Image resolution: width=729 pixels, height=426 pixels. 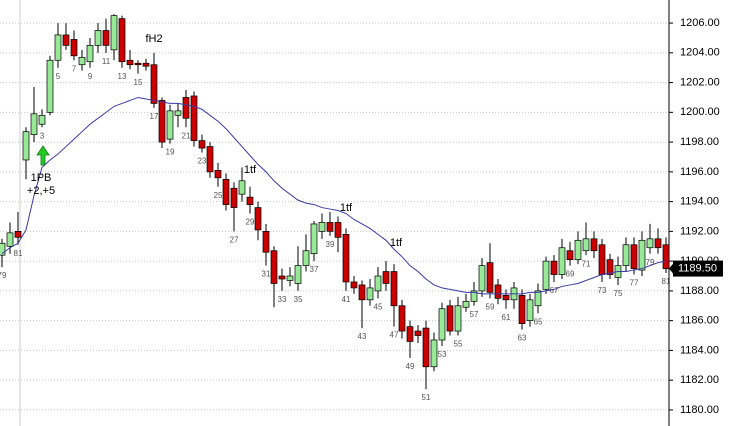 What do you see at coordinates (586, 263) in the screenshot?
I see `bar-number: 71` at bounding box center [586, 263].